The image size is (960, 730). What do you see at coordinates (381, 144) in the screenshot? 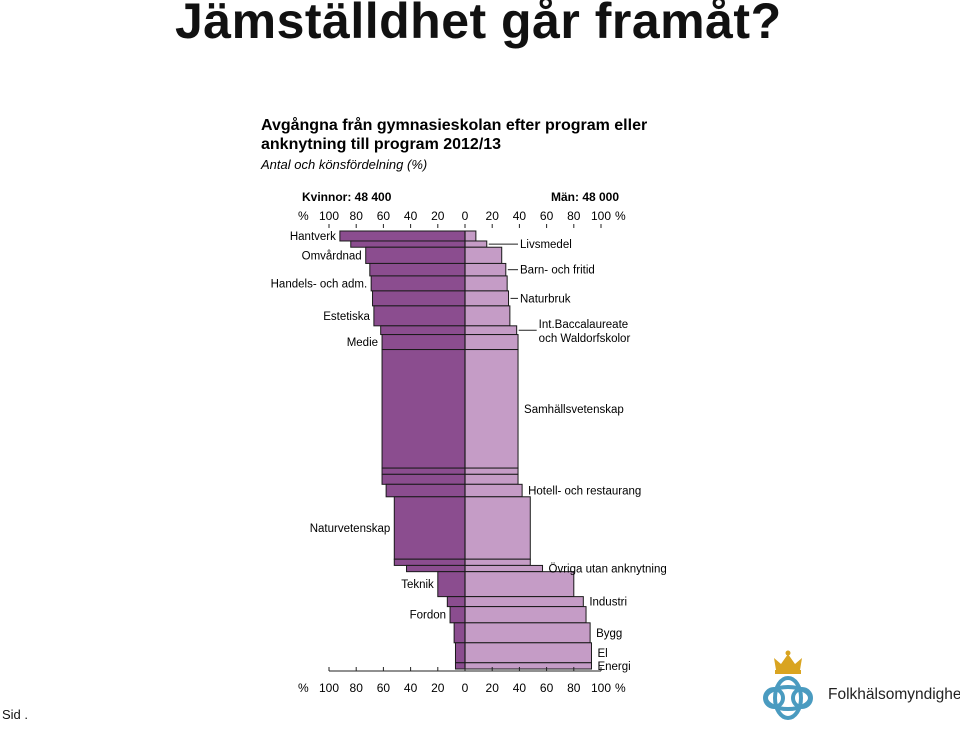
I see `chart-title-line-2: anknytning till program 2012/13` at bounding box center [381, 144].